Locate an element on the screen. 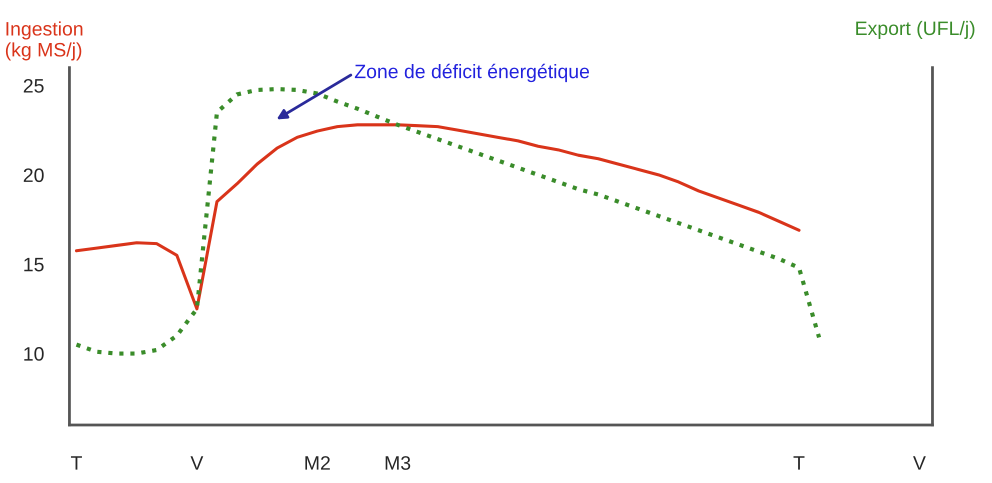 Image resolution: width=992 pixels, height=483 pixels. y-tick-label: 20 is located at coordinates (34, 175).